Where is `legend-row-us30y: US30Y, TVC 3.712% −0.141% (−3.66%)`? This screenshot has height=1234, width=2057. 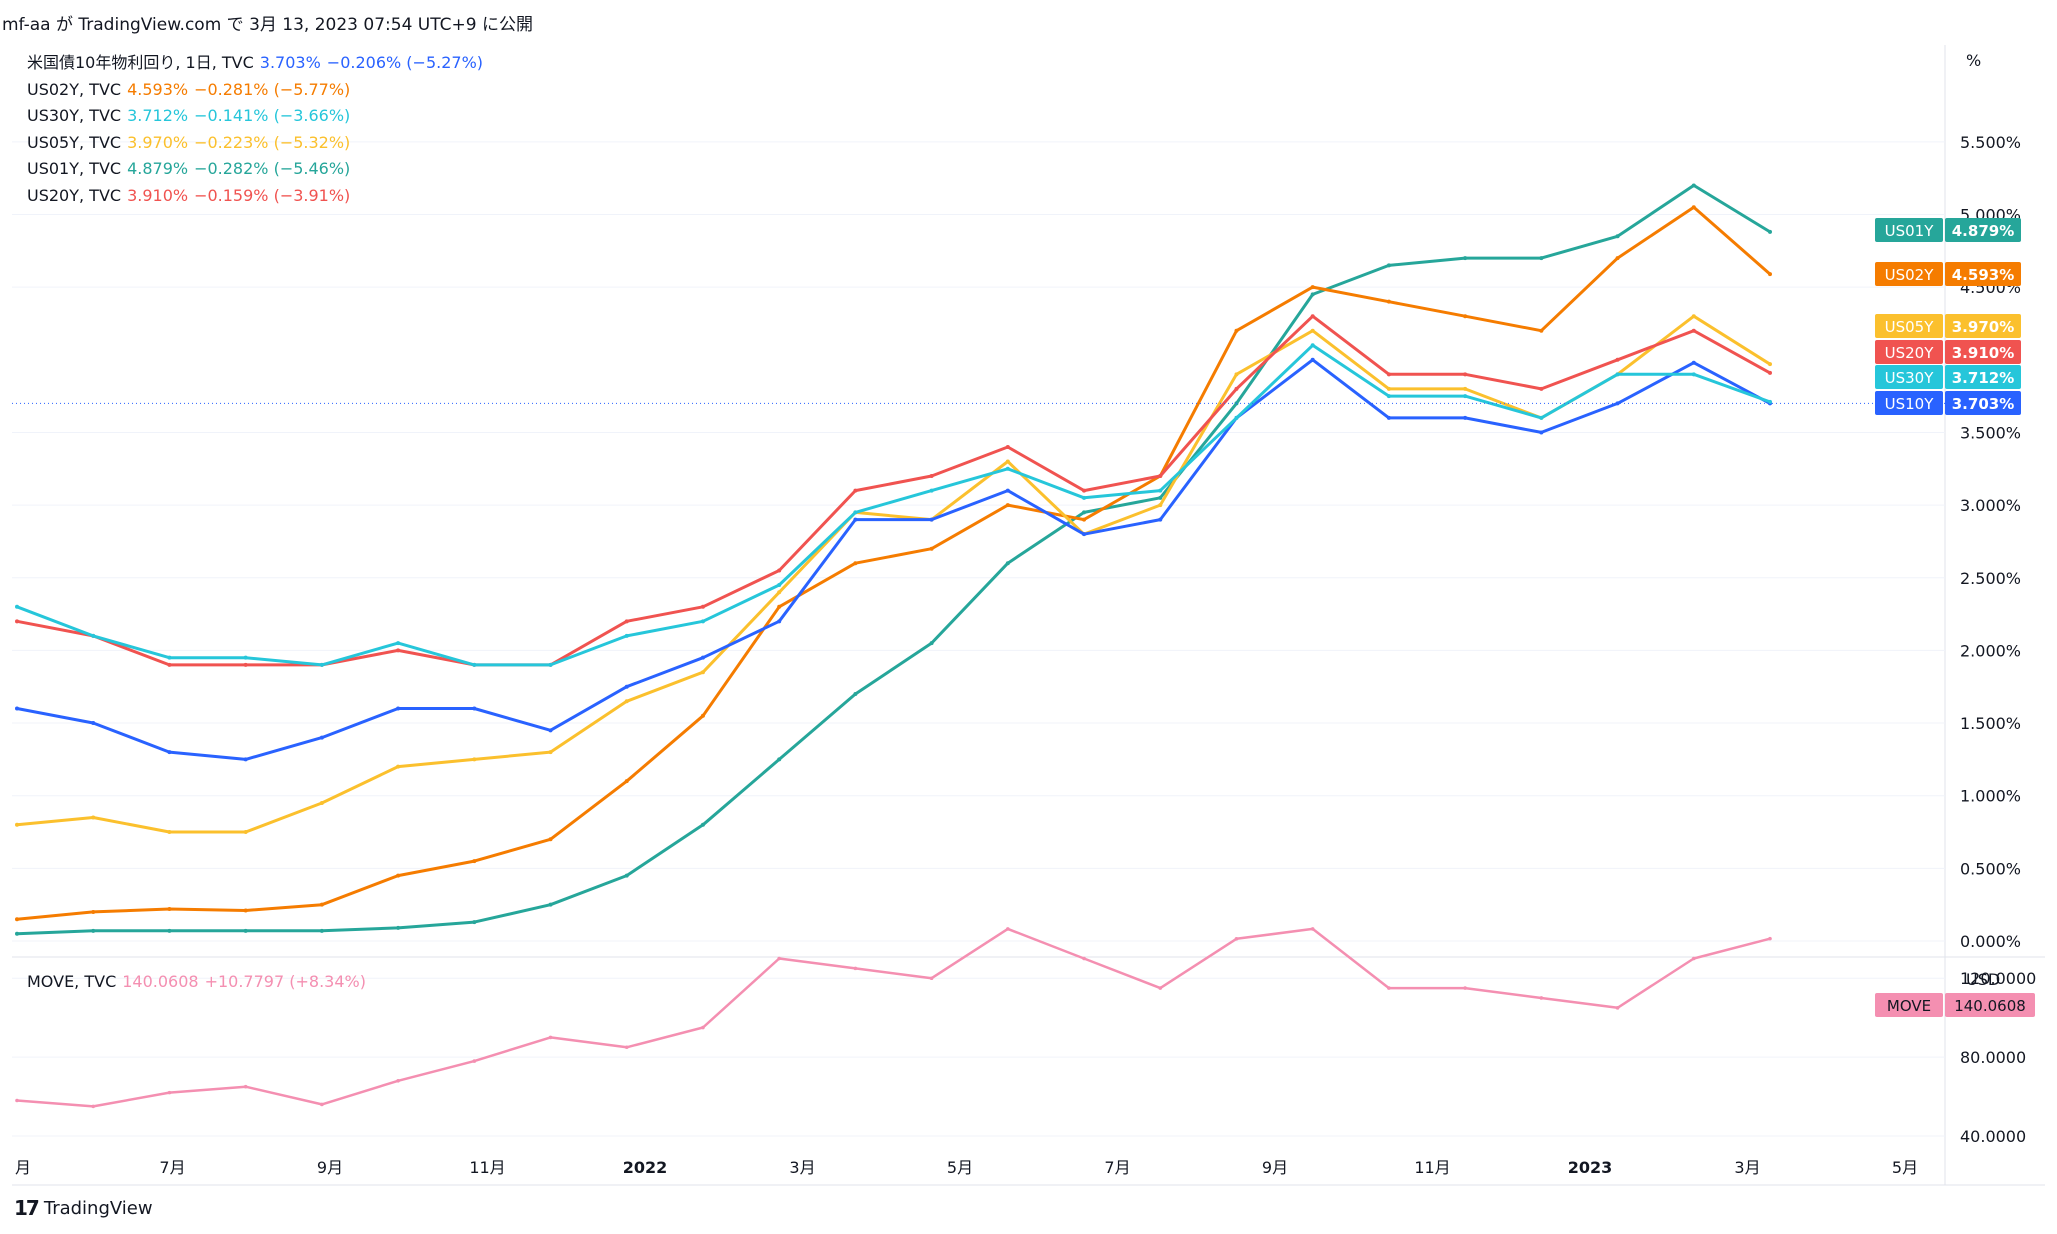 legend-row-us30y: US30Y, TVC 3.712% −0.141% (−3.66%) is located at coordinates (258, 116).